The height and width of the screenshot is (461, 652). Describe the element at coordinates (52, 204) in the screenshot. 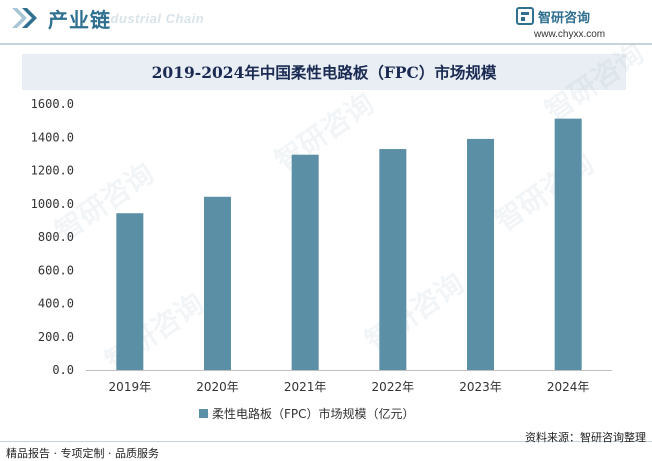

I see `y-tick-label: 1000.0` at that location.